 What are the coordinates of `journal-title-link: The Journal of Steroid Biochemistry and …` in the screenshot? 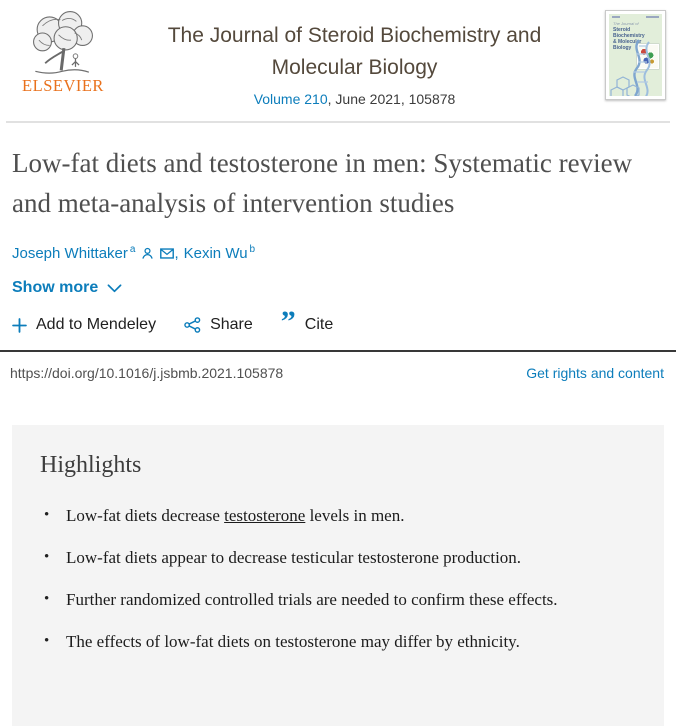 It's located at (354, 51).